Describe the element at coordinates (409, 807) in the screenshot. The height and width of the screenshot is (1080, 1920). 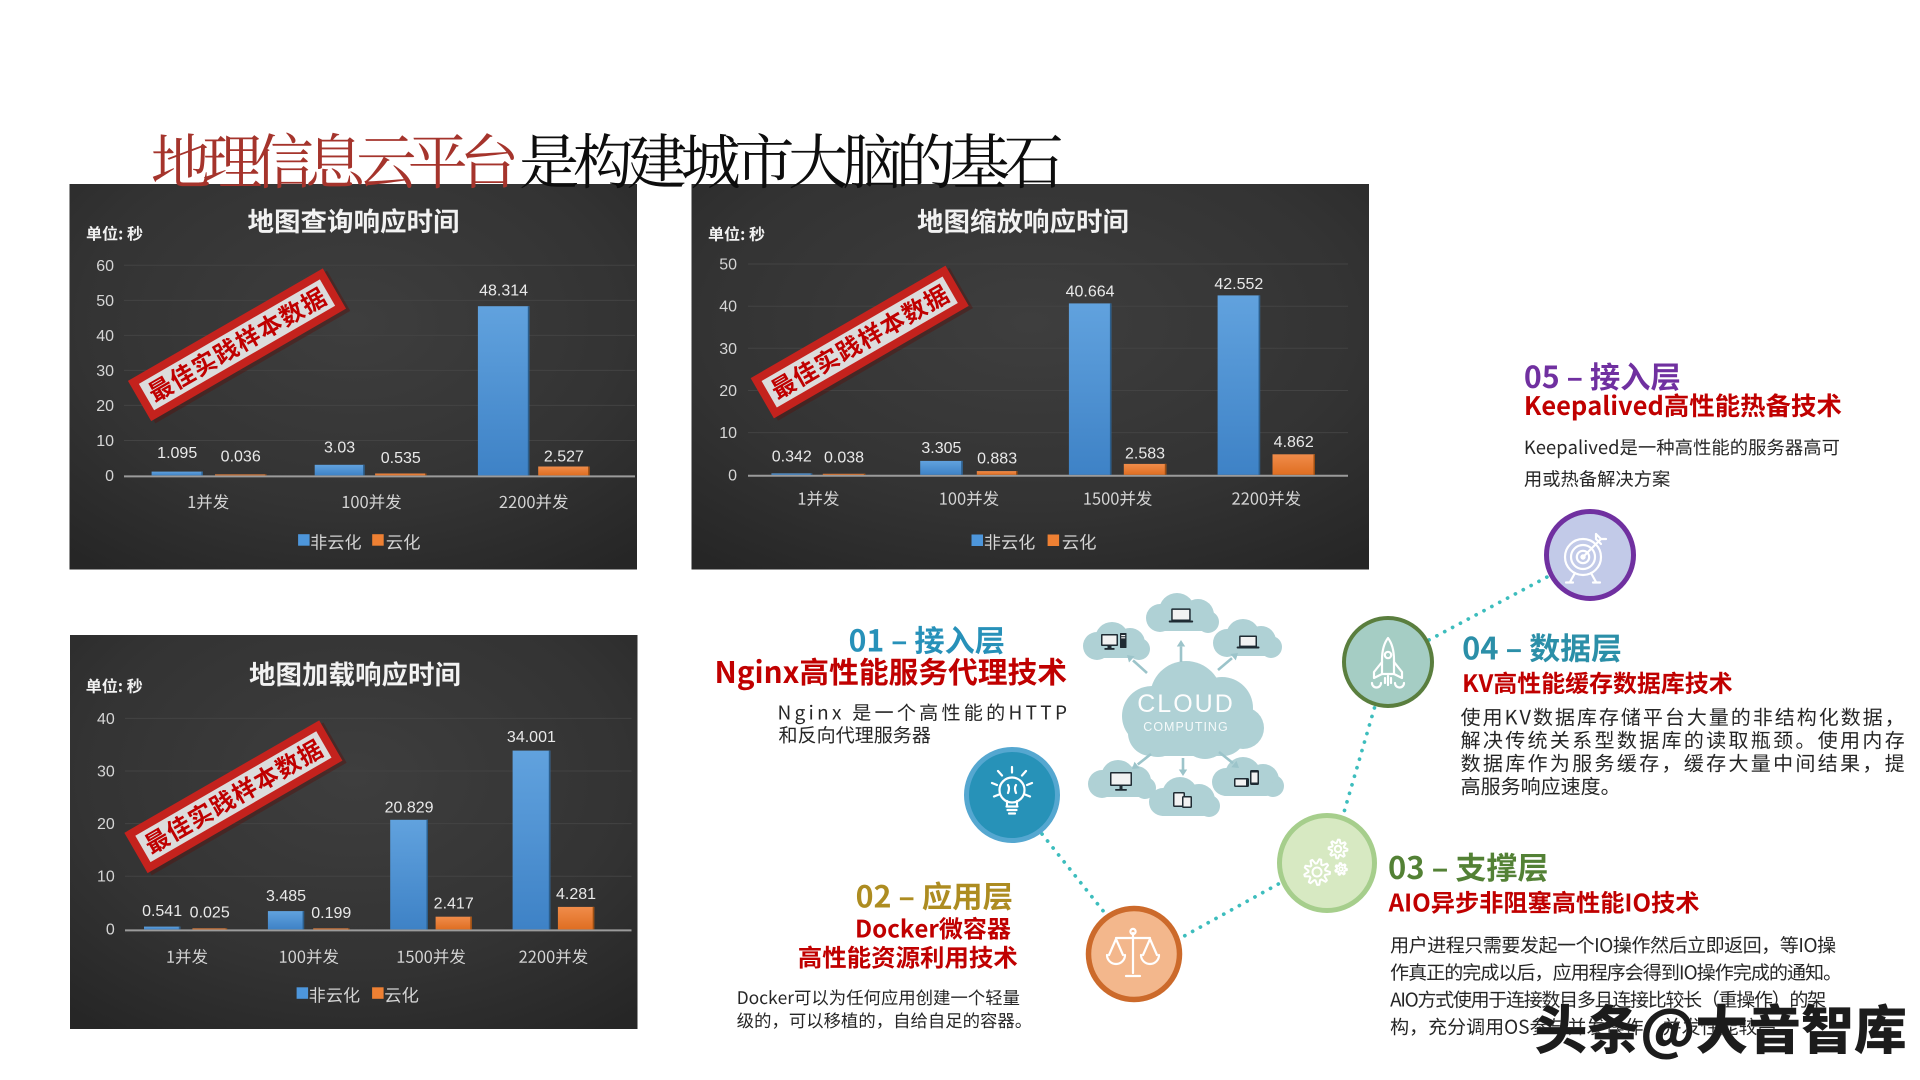
I see `svg-text: 20.829` at that location.